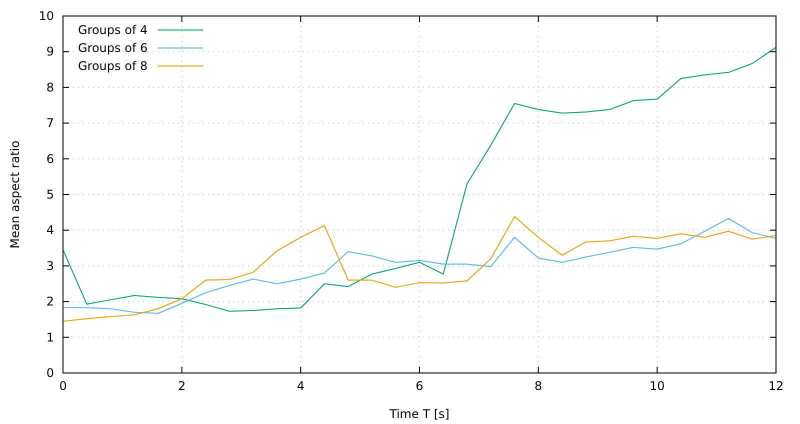  Describe the element at coordinates (50, 51) in the screenshot. I see `y-tick-label: 9` at that location.